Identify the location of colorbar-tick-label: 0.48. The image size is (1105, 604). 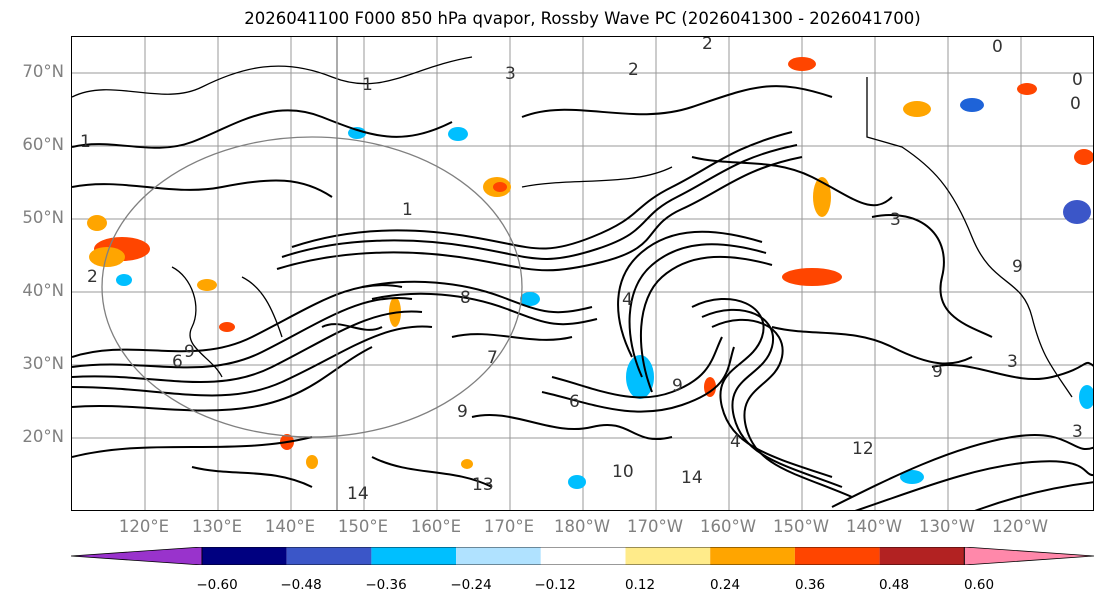
(894, 585).